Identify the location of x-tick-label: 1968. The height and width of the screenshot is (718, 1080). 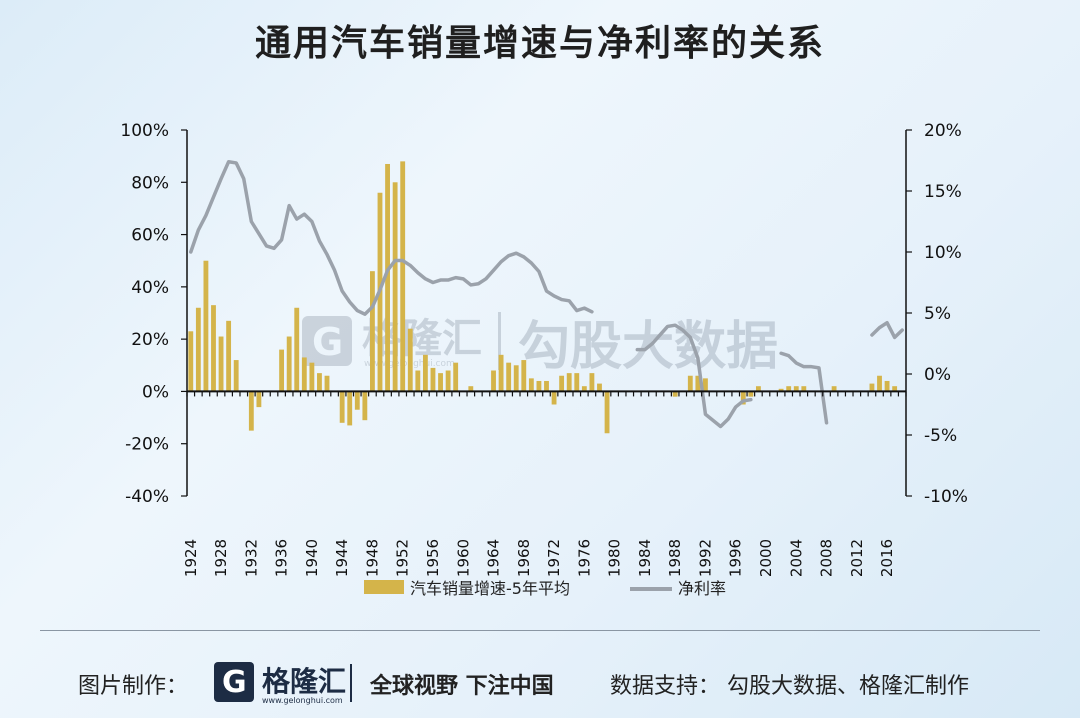
(524, 558).